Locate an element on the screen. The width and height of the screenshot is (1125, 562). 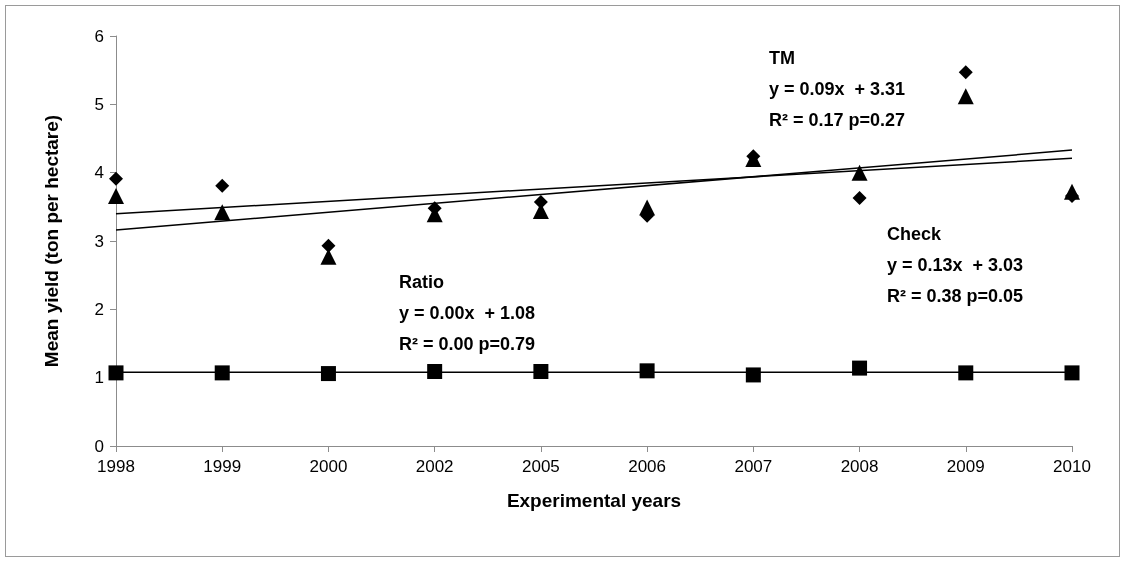
y-tick-label: 1 is located at coordinates (99, 378).